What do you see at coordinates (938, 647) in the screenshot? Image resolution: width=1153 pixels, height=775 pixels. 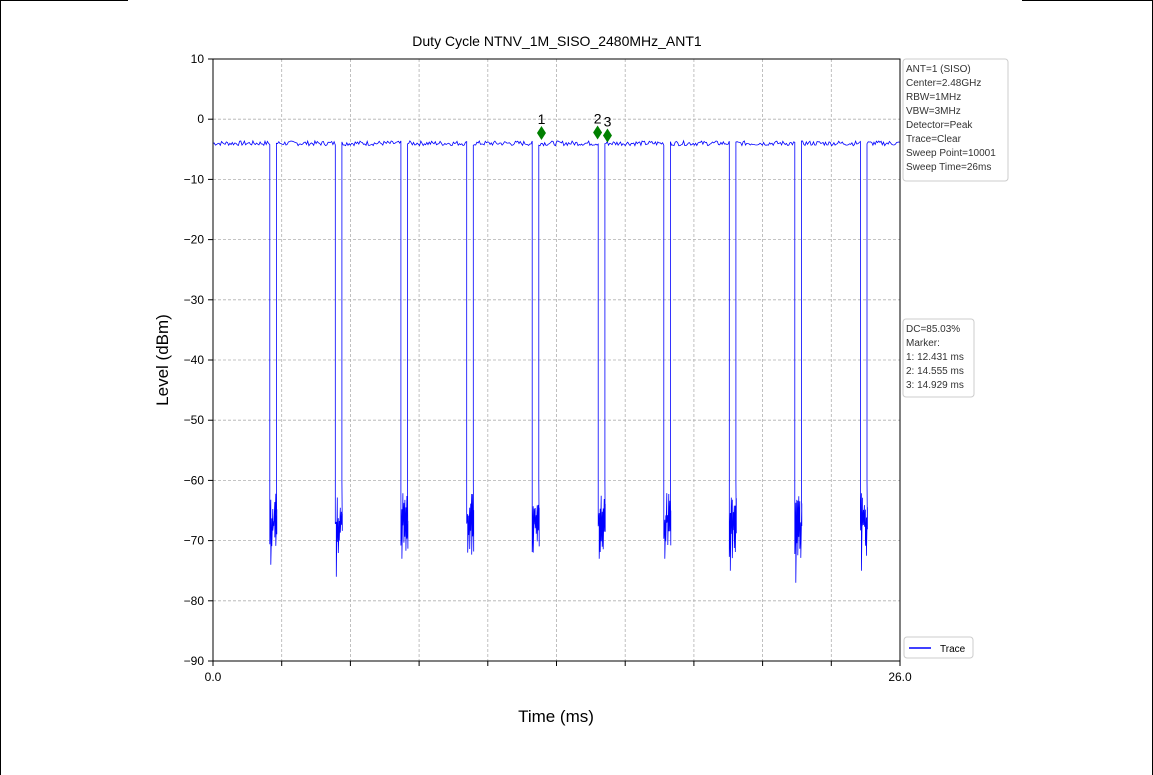 I see `legend: Trace` at bounding box center [938, 647].